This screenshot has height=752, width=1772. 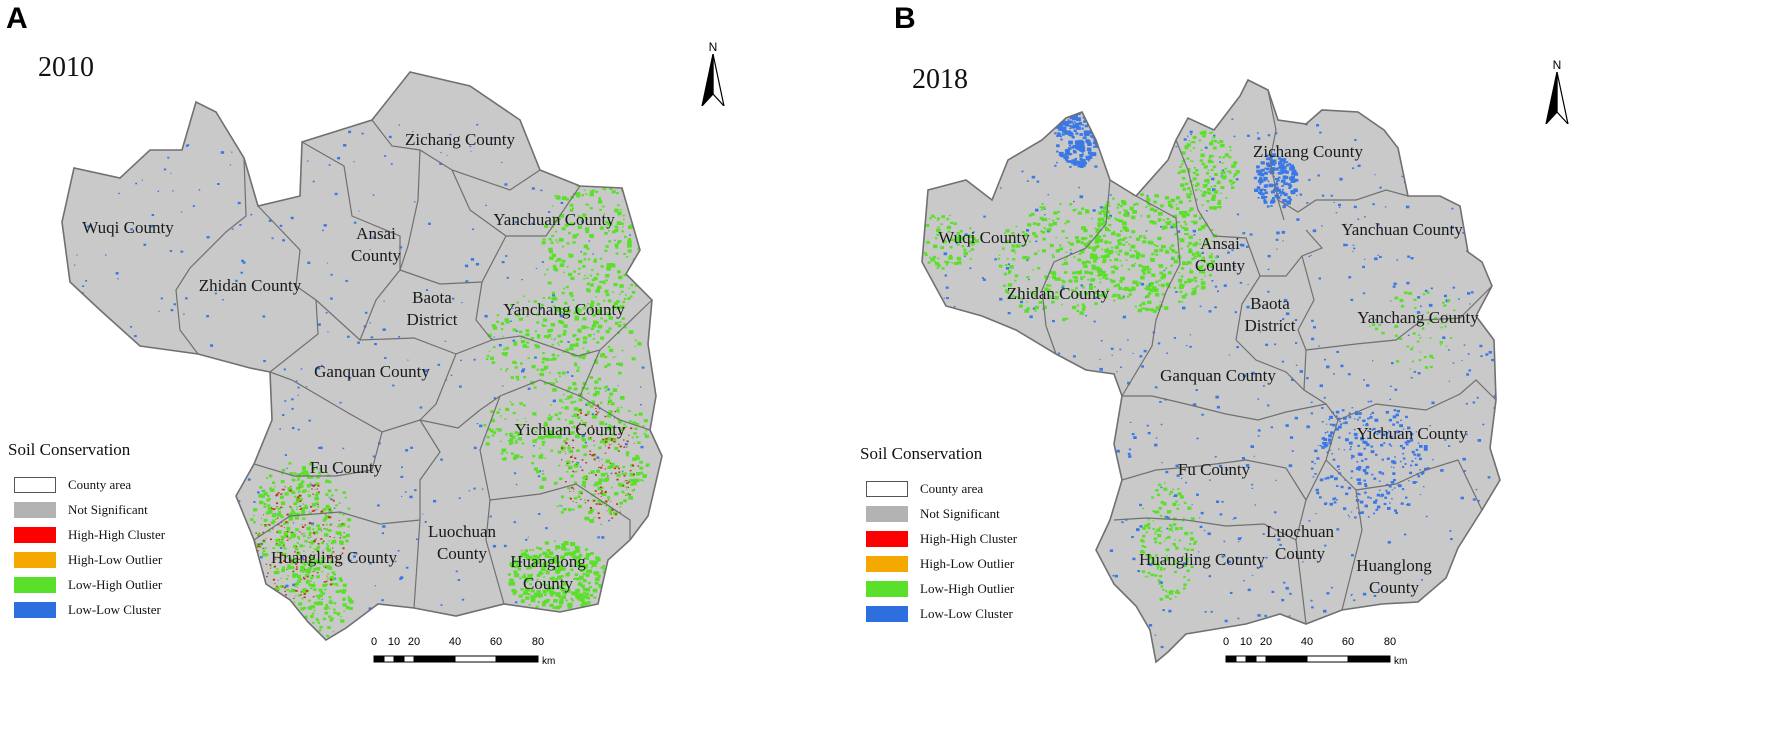 What do you see at coordinates (1412, 433) in the screenshot?
I see `county-label-yichuan: Yichuan County` at bounding box center [1412, 433].